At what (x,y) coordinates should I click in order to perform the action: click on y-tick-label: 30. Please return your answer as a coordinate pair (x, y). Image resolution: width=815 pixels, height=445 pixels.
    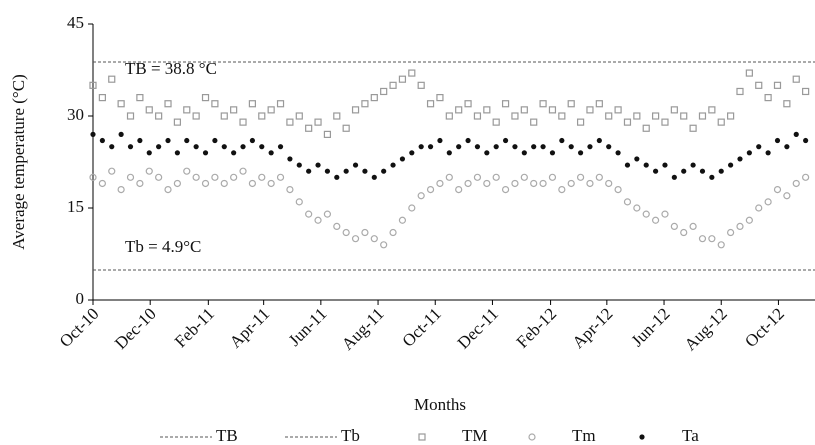
    Looking at the image, I should click on (75, 114).